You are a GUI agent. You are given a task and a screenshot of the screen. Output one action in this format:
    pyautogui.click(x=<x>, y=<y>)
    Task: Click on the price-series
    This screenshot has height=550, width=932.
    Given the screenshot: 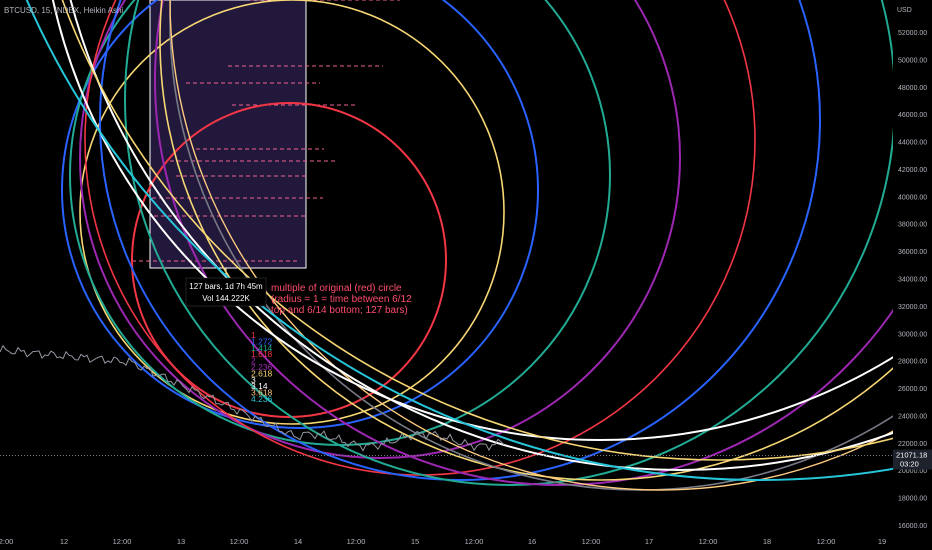 What is the action you would take?
    pyautogui.click(x=252, y=398)
    